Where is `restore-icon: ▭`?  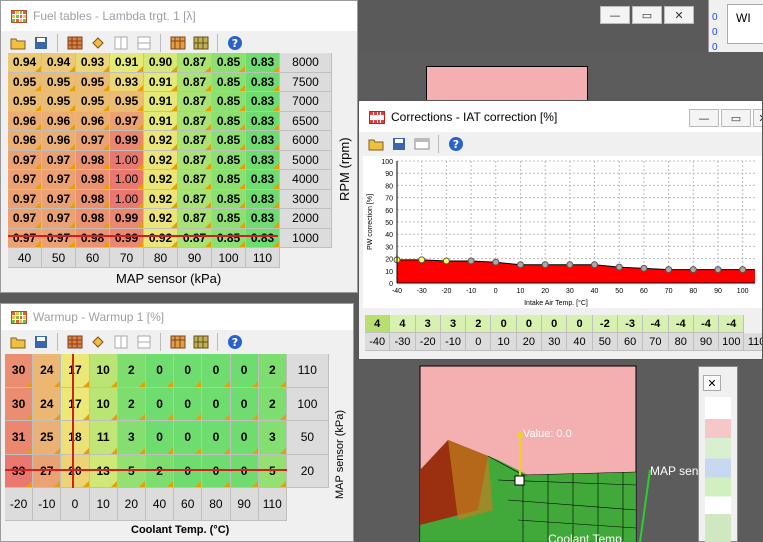
restore-icon: ▭ is located at coordinates (736, 118).